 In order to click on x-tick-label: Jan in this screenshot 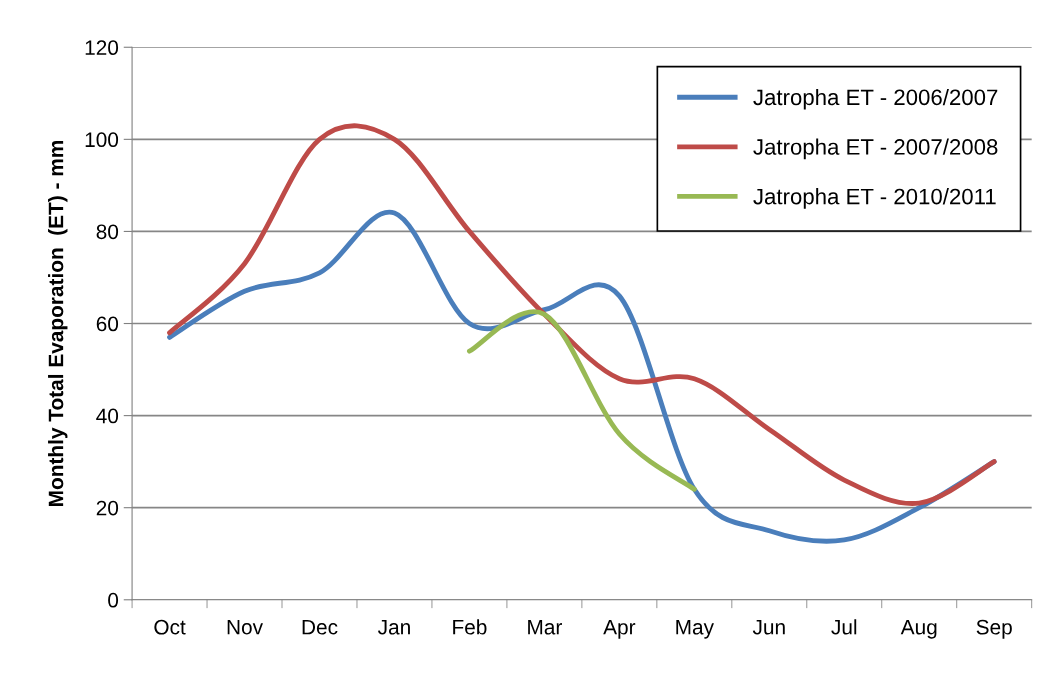, I will do `click(394, 627)`.